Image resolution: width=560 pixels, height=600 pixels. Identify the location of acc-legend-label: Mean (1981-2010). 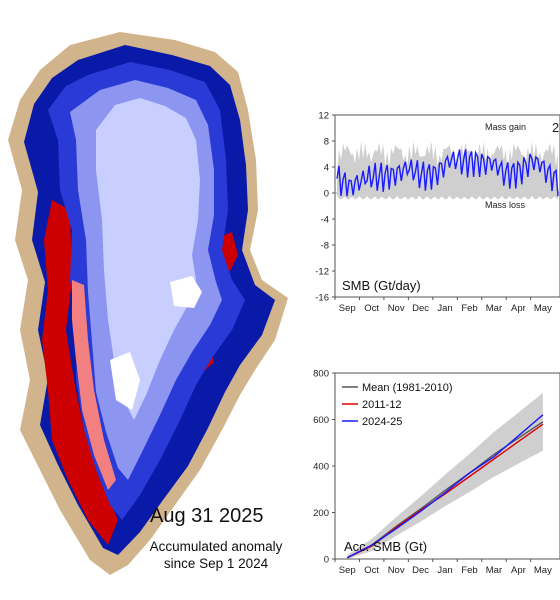
(407, 388).